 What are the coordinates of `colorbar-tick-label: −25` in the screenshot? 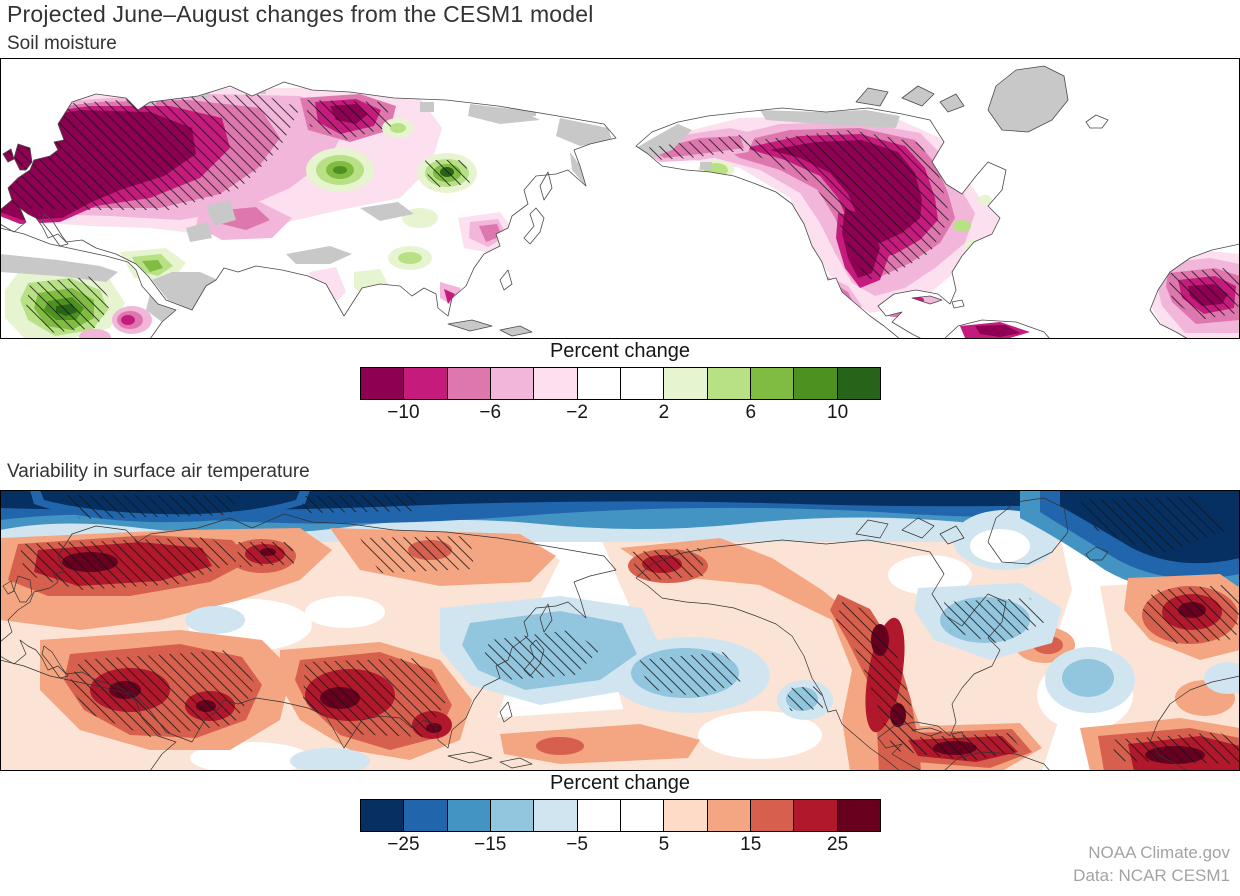 It's located at (403, 844).